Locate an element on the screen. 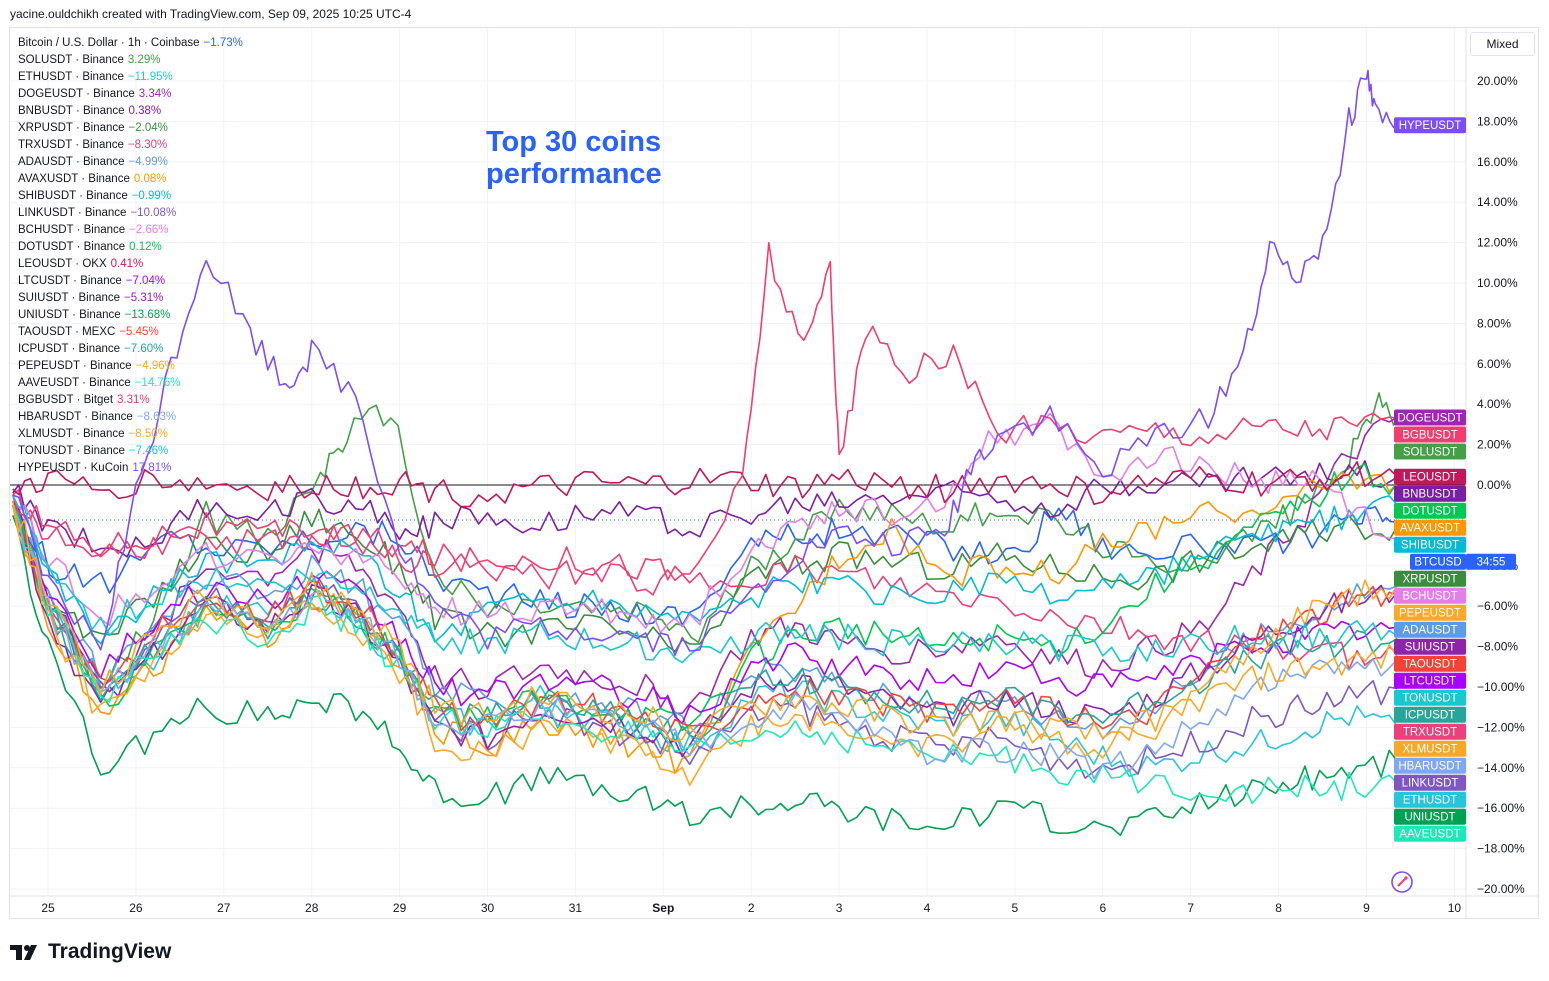 The height and width of the screenshot is (981, 1549). legend-row: UNIUSDT · Binance −13.68% is located at coordinates (130, 315).